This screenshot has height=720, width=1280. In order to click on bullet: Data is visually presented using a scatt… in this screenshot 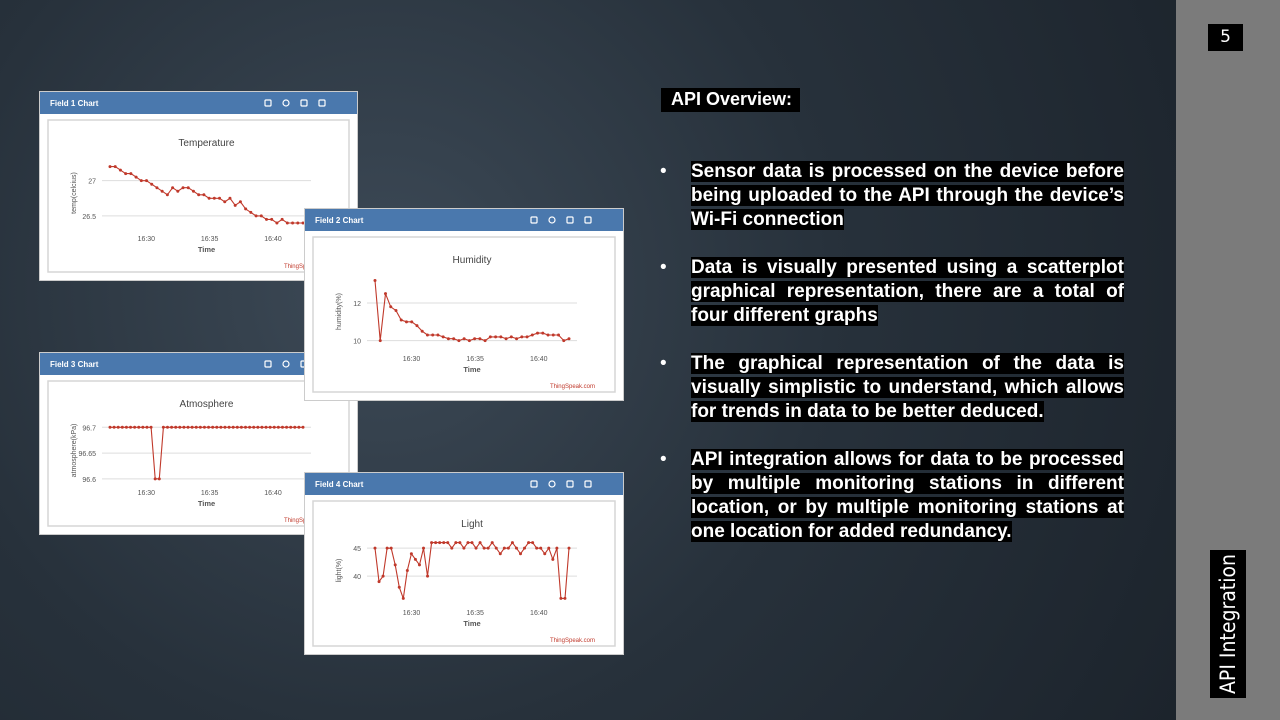, I will do `click(892, 292)`.